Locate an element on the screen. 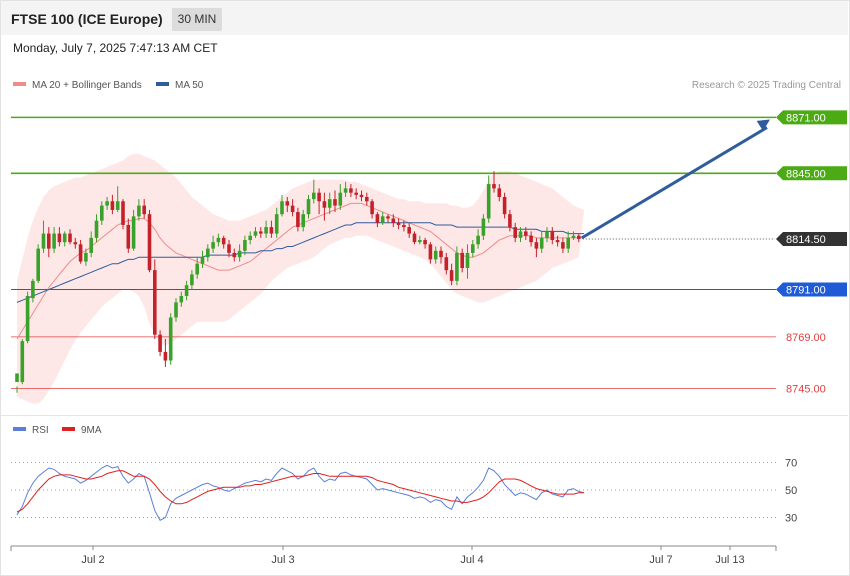  9ma-line is located at coordinates (300, 491).